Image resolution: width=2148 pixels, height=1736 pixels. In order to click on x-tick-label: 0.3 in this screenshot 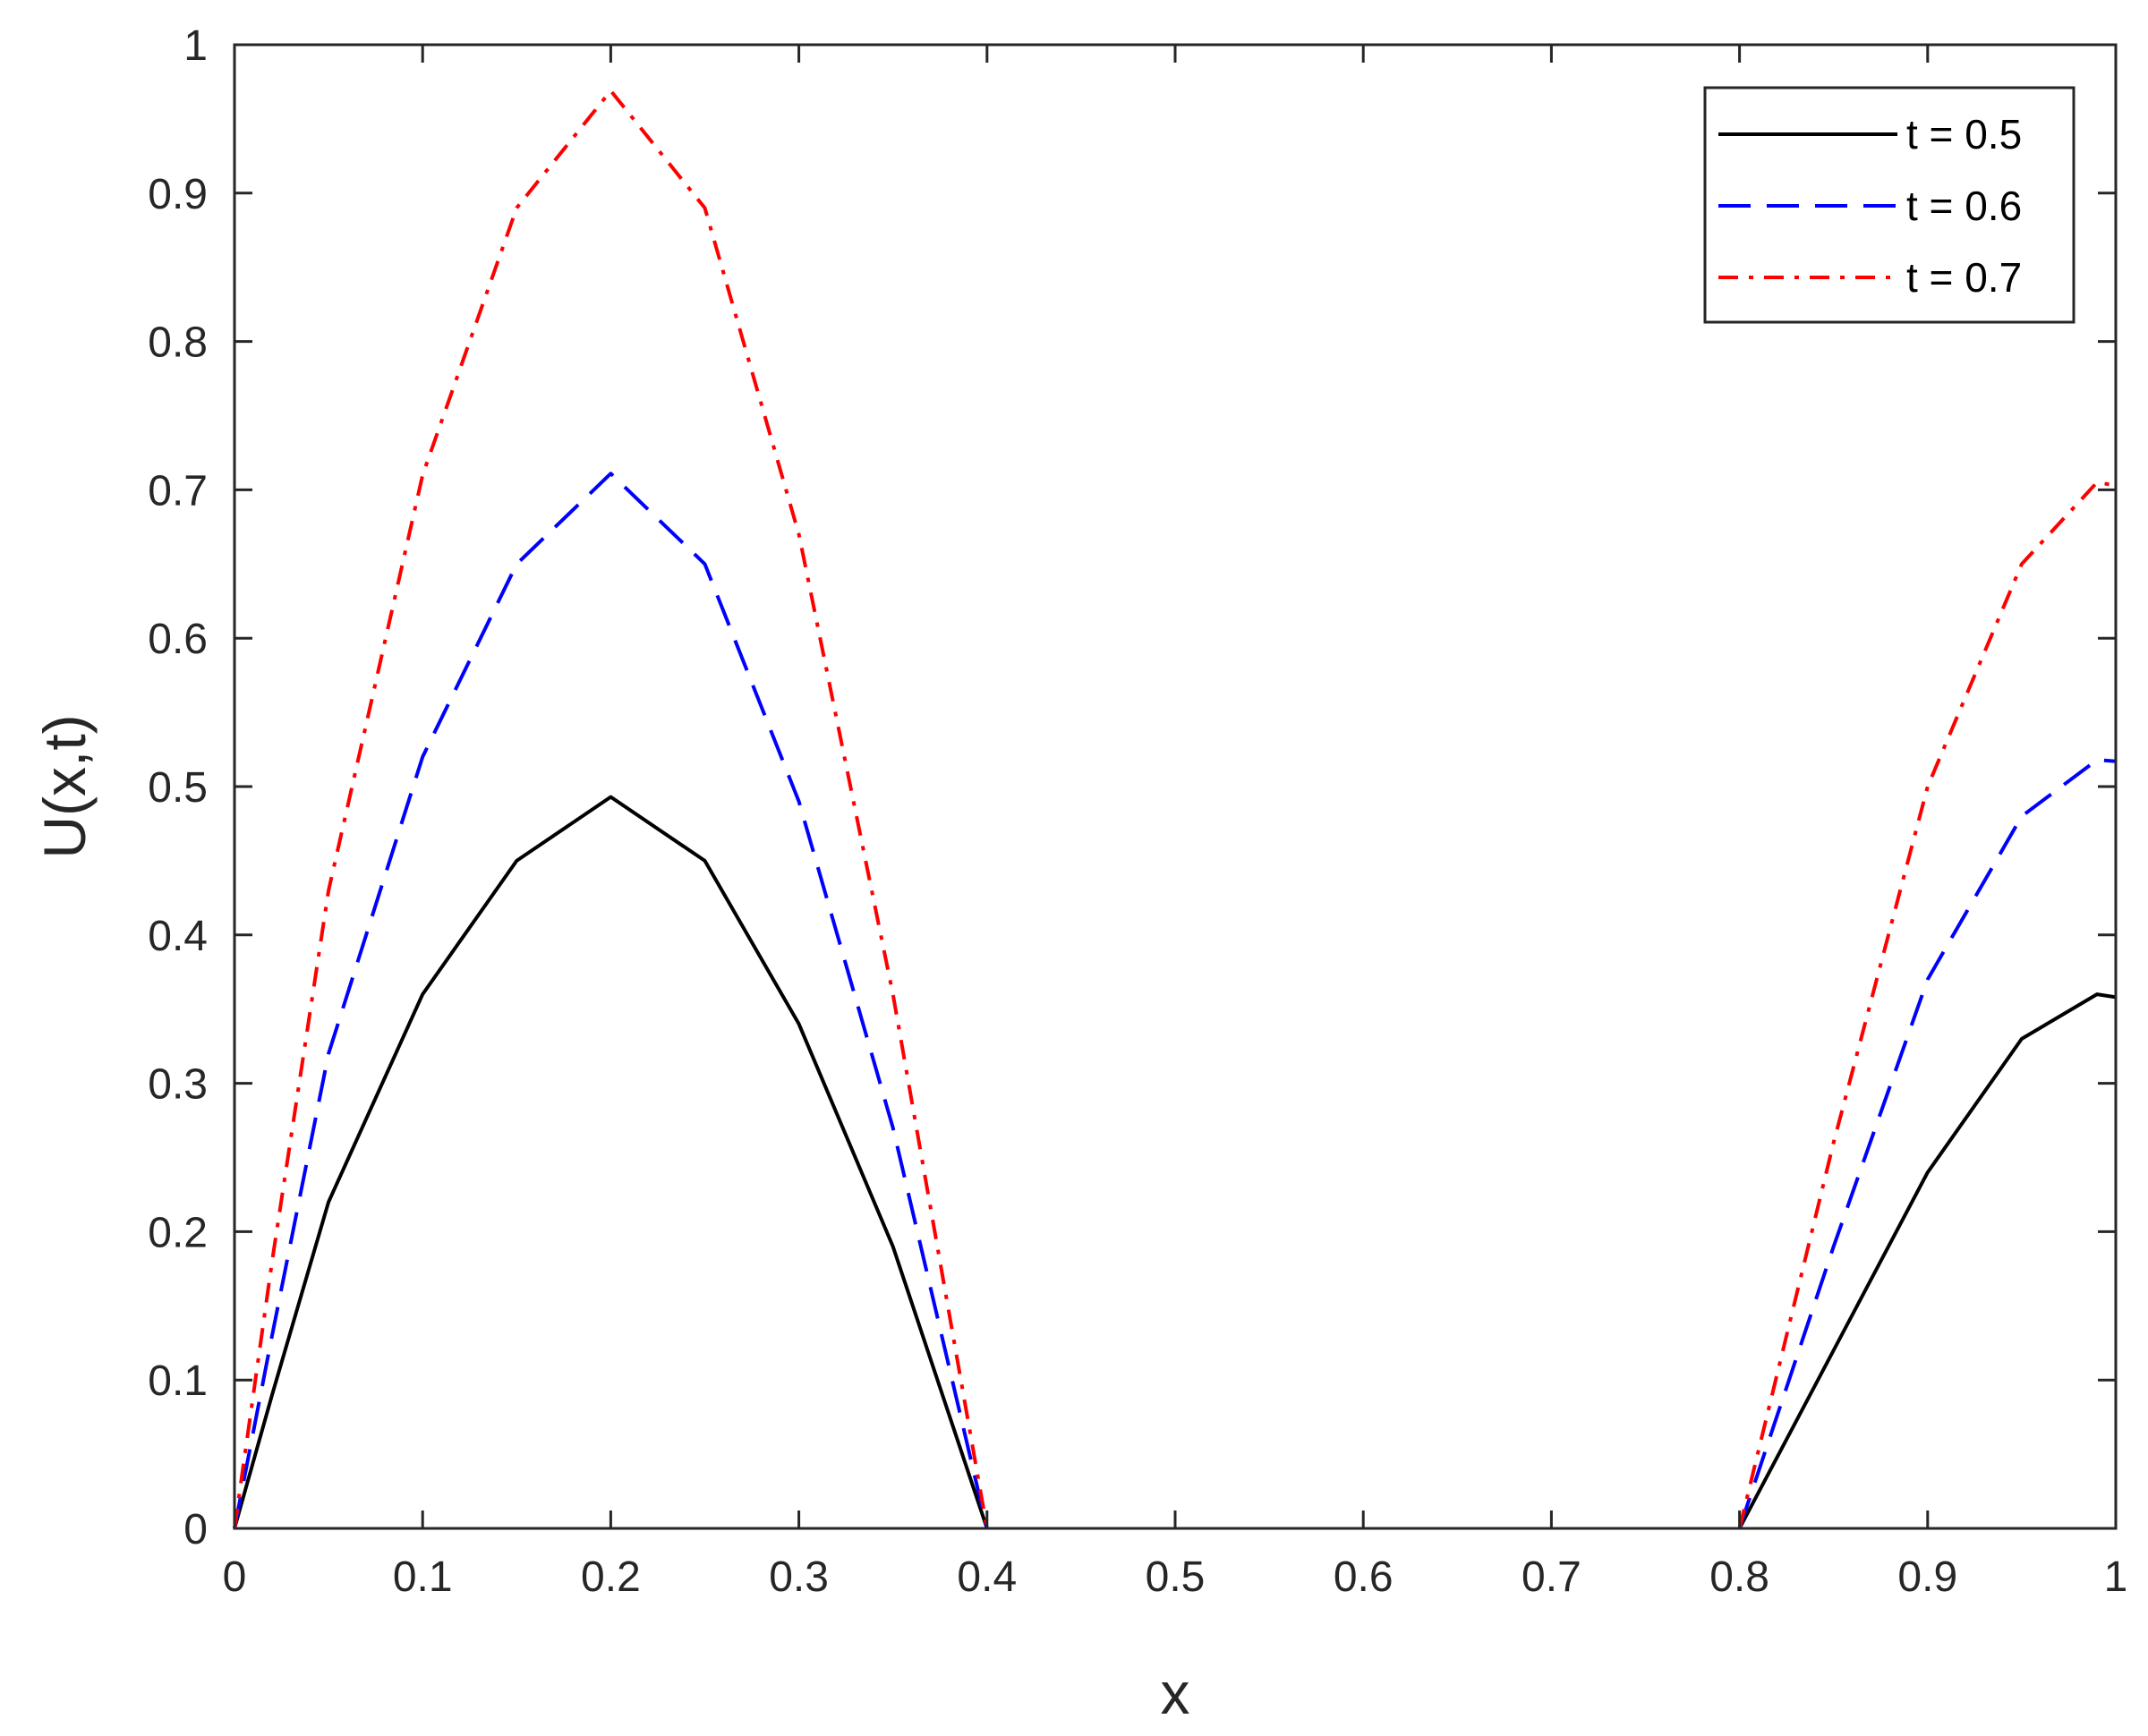, I will do `click(799, 1577)`.